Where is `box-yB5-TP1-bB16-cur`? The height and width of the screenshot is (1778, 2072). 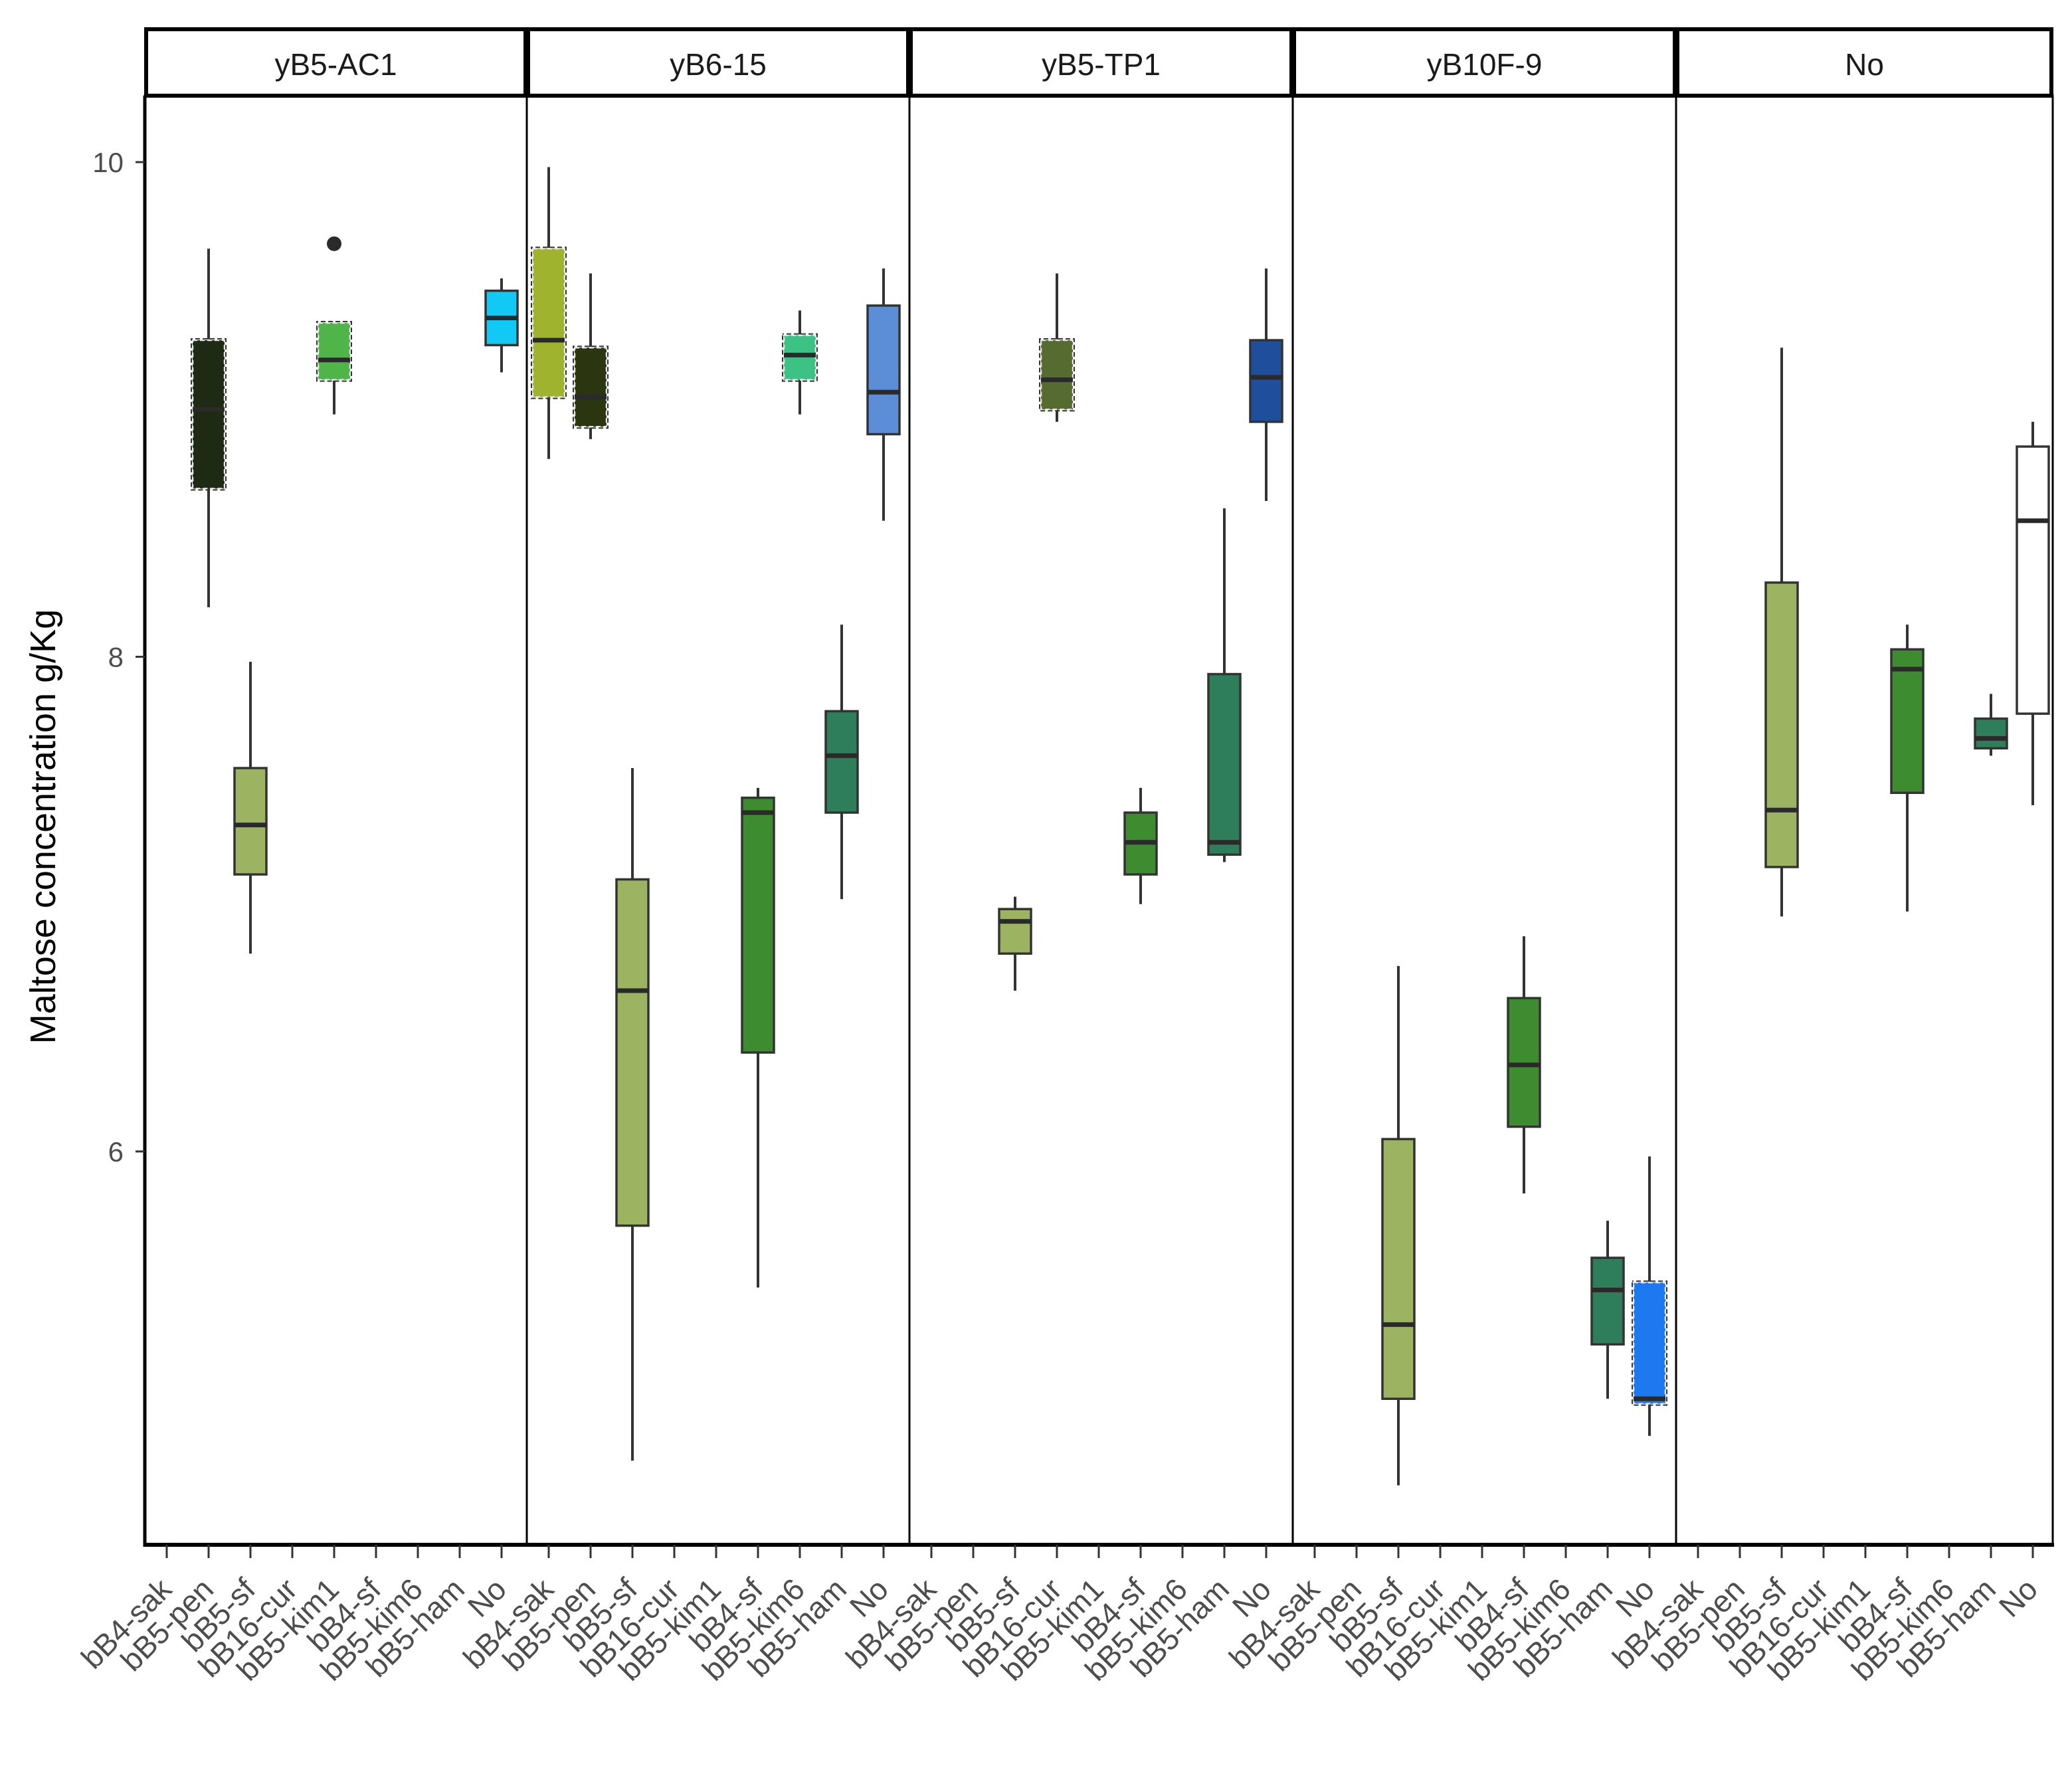 box-yB5-TP1-bB16-cur is located at coordinates (1057, 347).